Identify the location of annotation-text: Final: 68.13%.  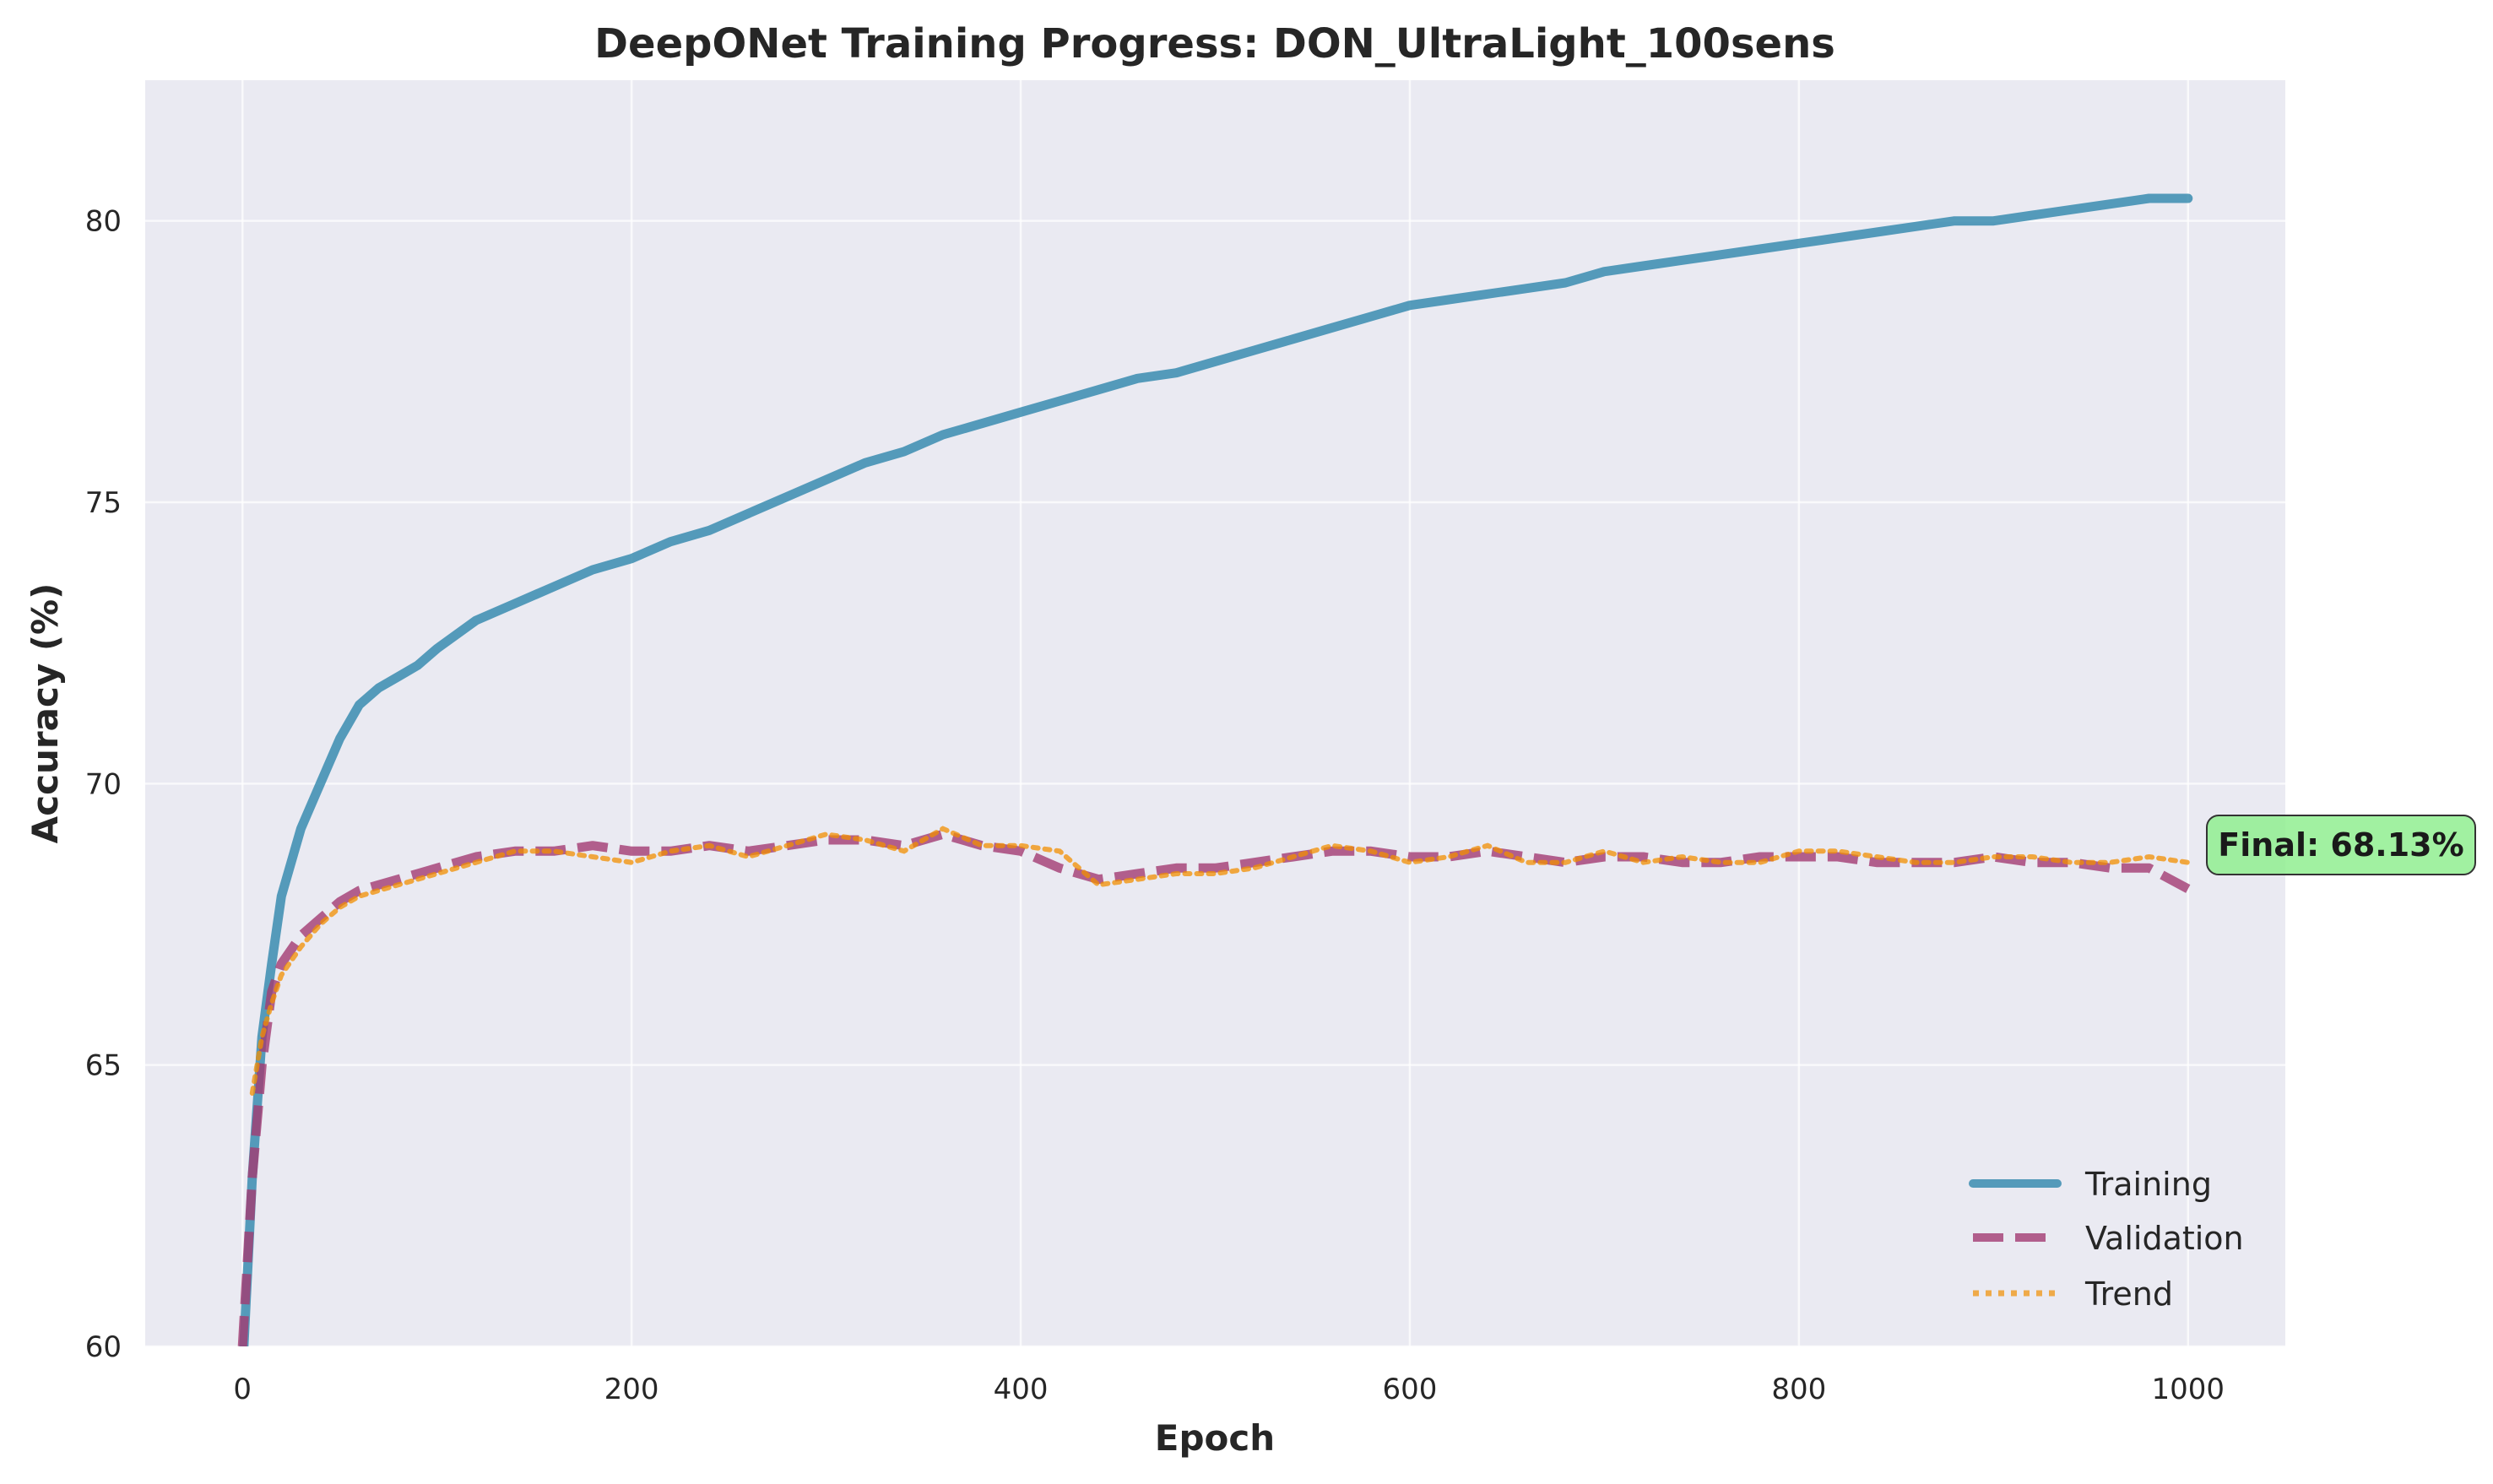
(2340, 845).